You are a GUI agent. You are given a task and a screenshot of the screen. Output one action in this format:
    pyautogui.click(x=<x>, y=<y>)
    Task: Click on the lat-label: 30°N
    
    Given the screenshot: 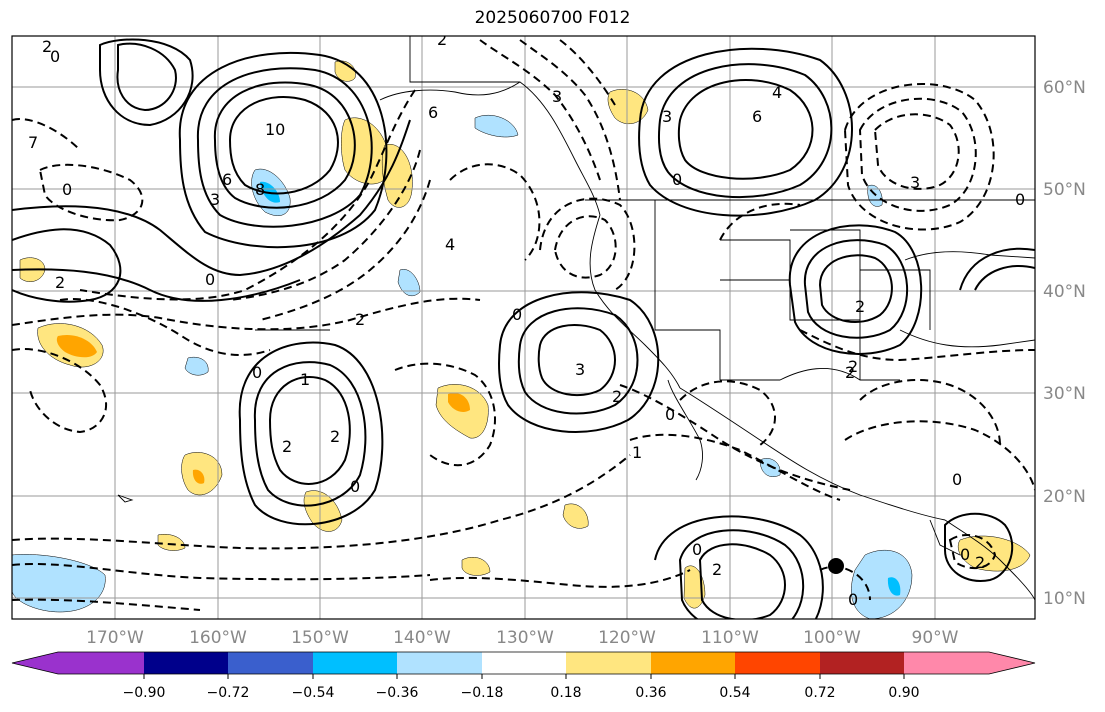 What is the action you would take?
    pyautogui.click(x=1064, y=394)
    